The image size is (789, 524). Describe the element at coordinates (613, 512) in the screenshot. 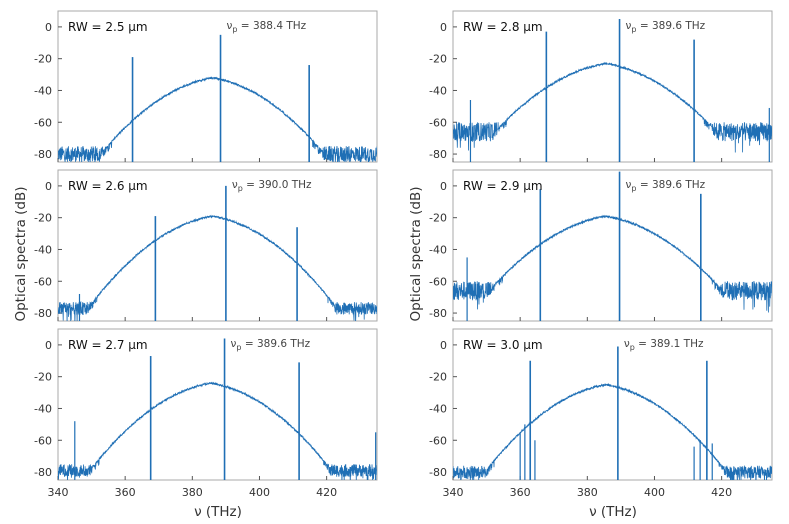

I see `x-axis-label-right: ν (THz)` at that location.